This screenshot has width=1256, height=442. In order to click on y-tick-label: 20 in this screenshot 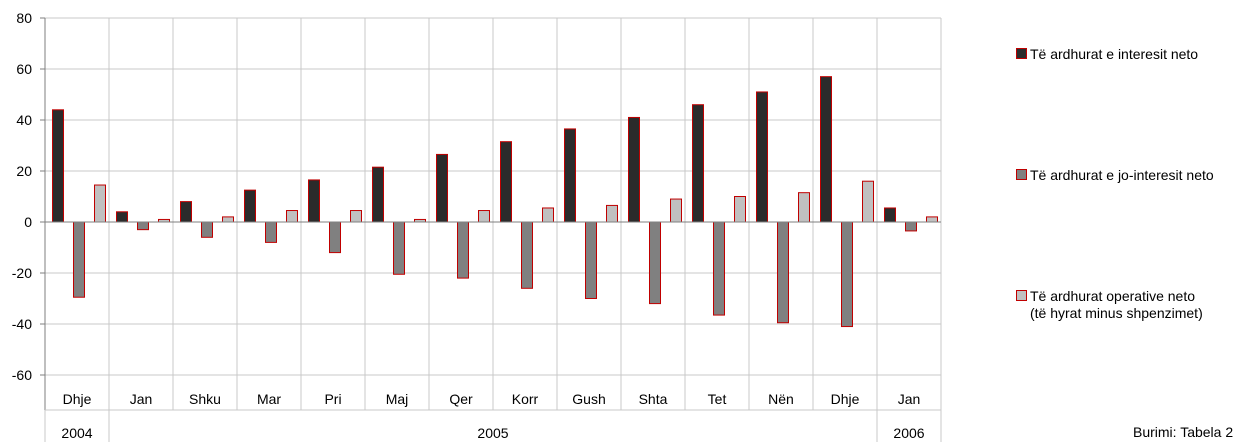, I will do `click(24, 171)`.